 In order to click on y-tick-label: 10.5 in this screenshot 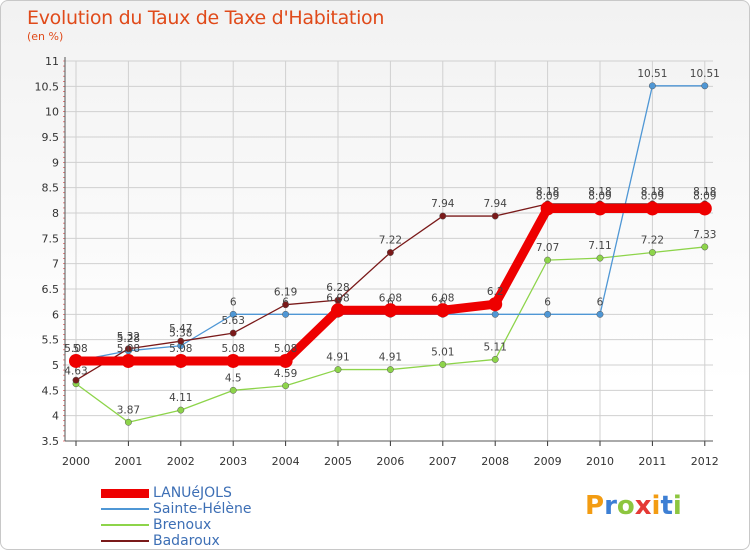, I will do `click(47, 86)`.